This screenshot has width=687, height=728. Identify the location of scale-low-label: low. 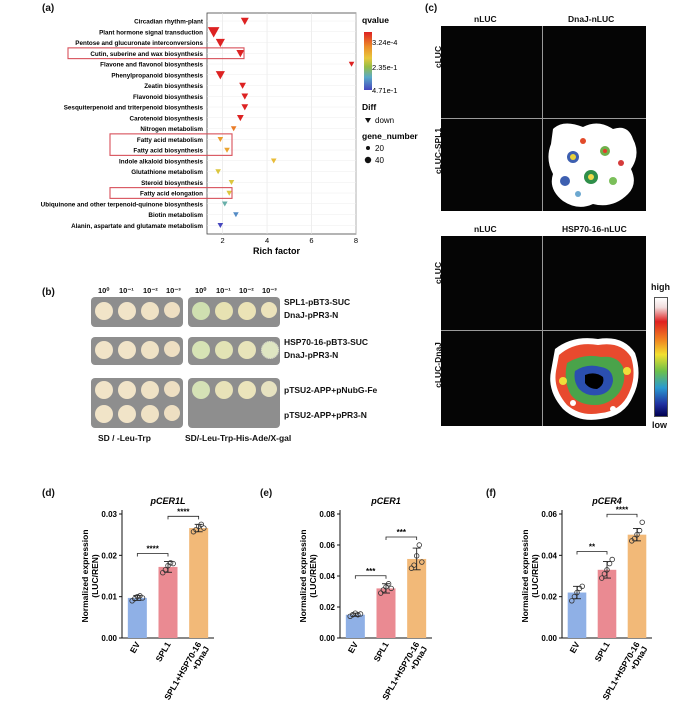
(659, 425).